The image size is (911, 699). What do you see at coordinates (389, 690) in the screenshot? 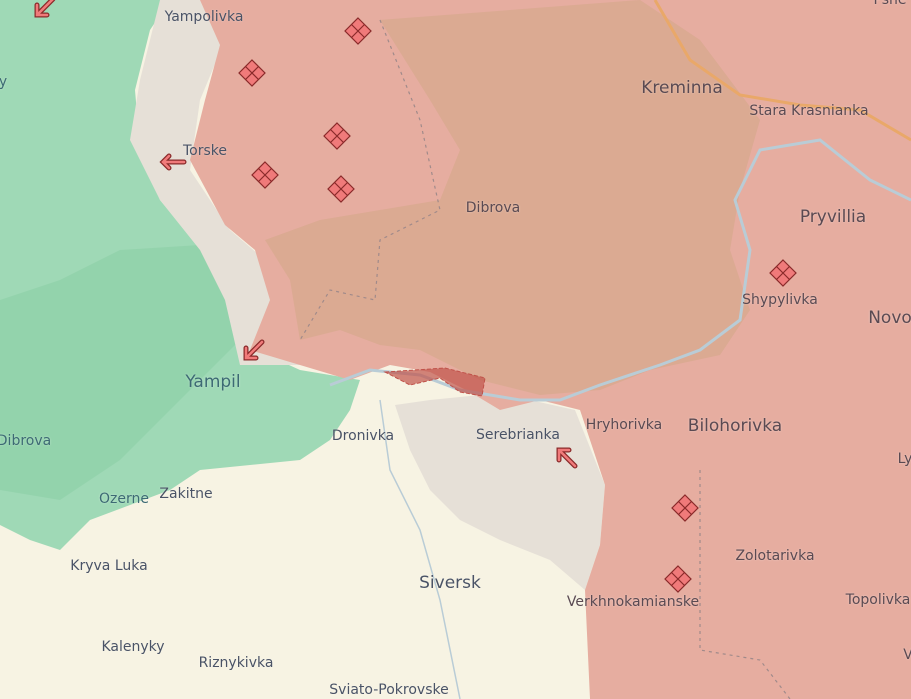
I see `place-label: Sviato-Pokrovske` at bounding box center [389, 690].